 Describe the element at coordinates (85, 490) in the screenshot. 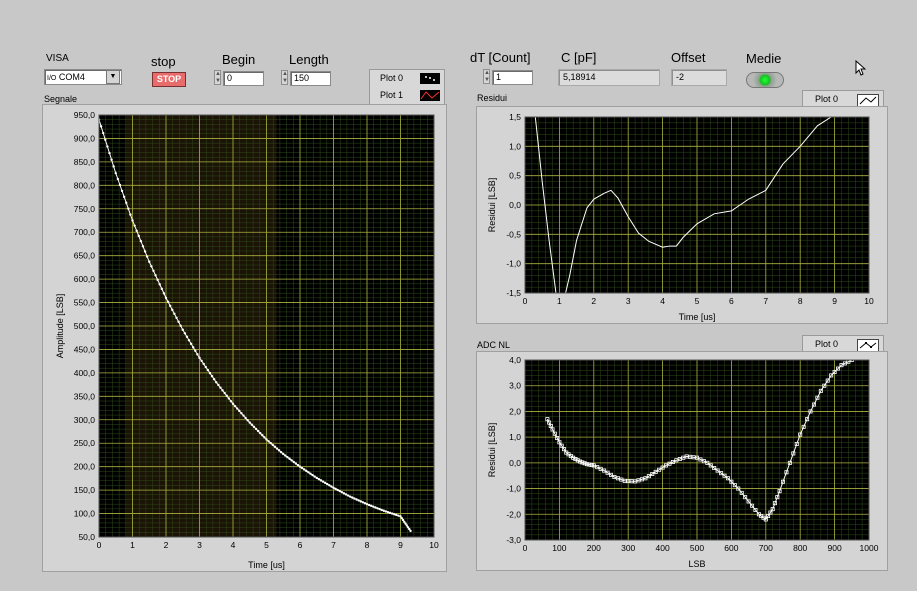

I see `y-tick-label: 150,0` at that location.